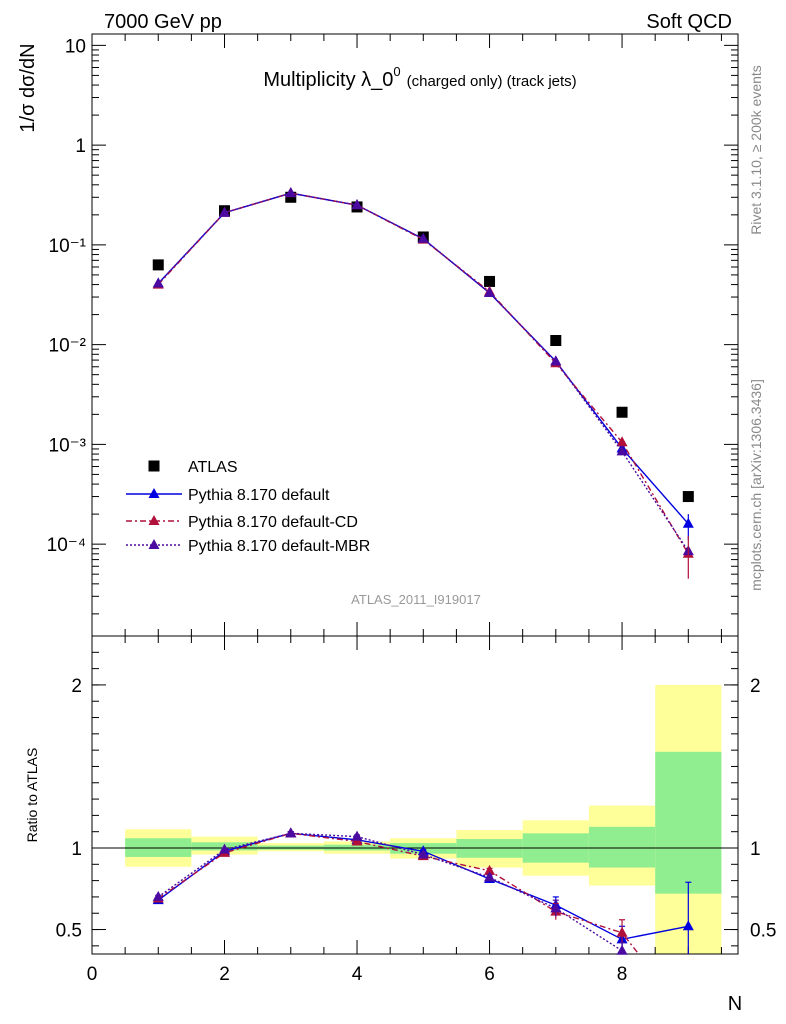 Image resolution: width=786 pixels, height=1024 pixels. I want to click on mcplots-label: mcplots.cern.ch [arXiv:1306.3436], so click(756, 485).